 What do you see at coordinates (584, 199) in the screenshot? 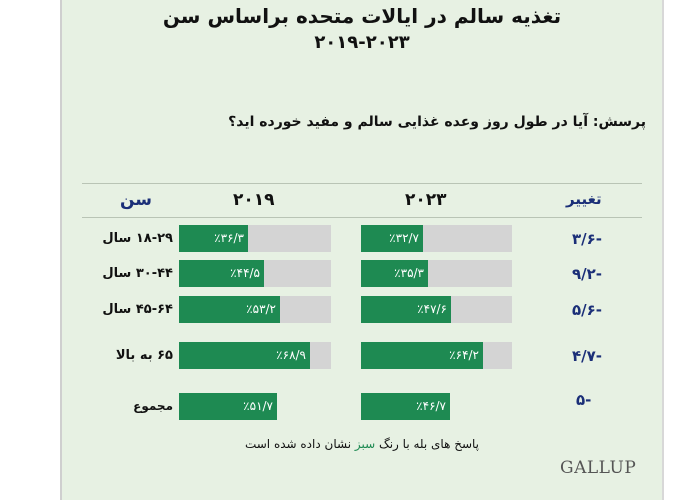
I see `column-header-change: تغییر` at bounding box center [584, 199].